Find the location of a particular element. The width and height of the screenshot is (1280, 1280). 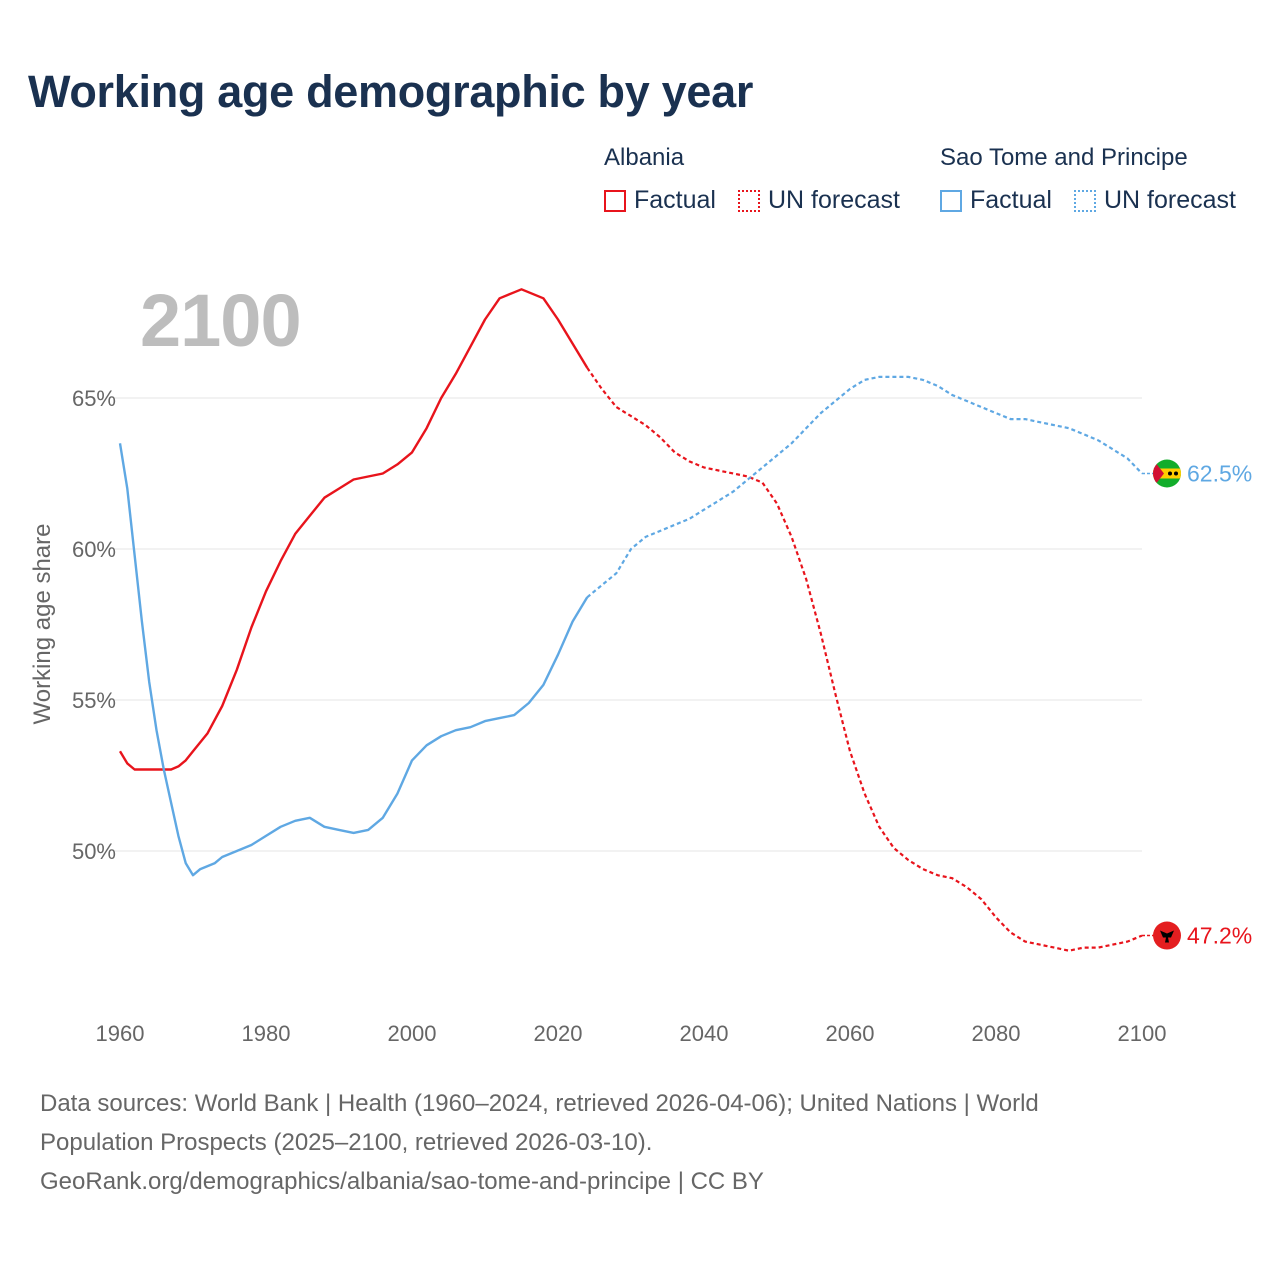

y-tick-label: 65% is located at coordinates (94, 398).